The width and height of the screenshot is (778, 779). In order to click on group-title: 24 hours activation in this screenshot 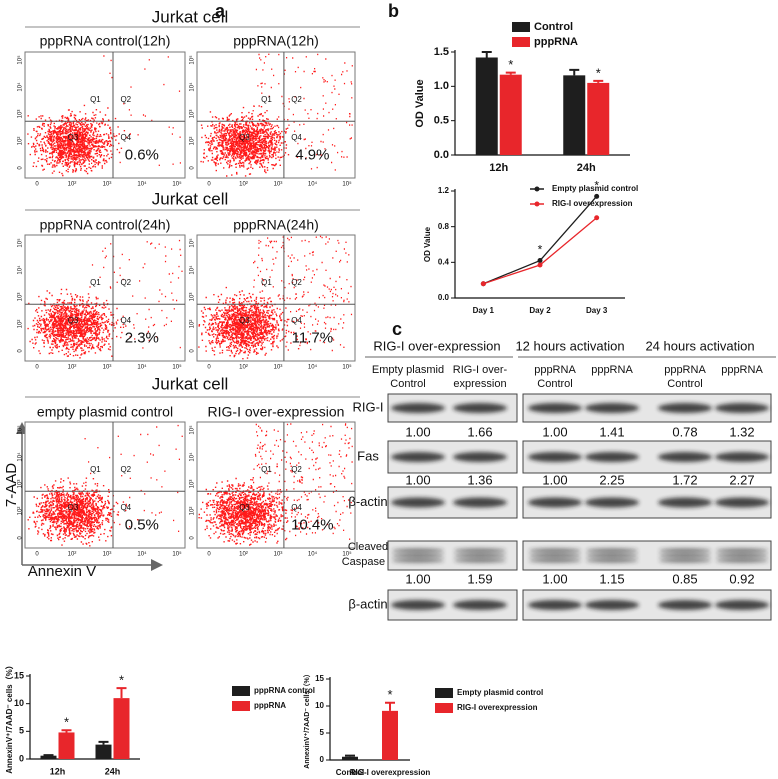, I will do `click(699, 345)`.